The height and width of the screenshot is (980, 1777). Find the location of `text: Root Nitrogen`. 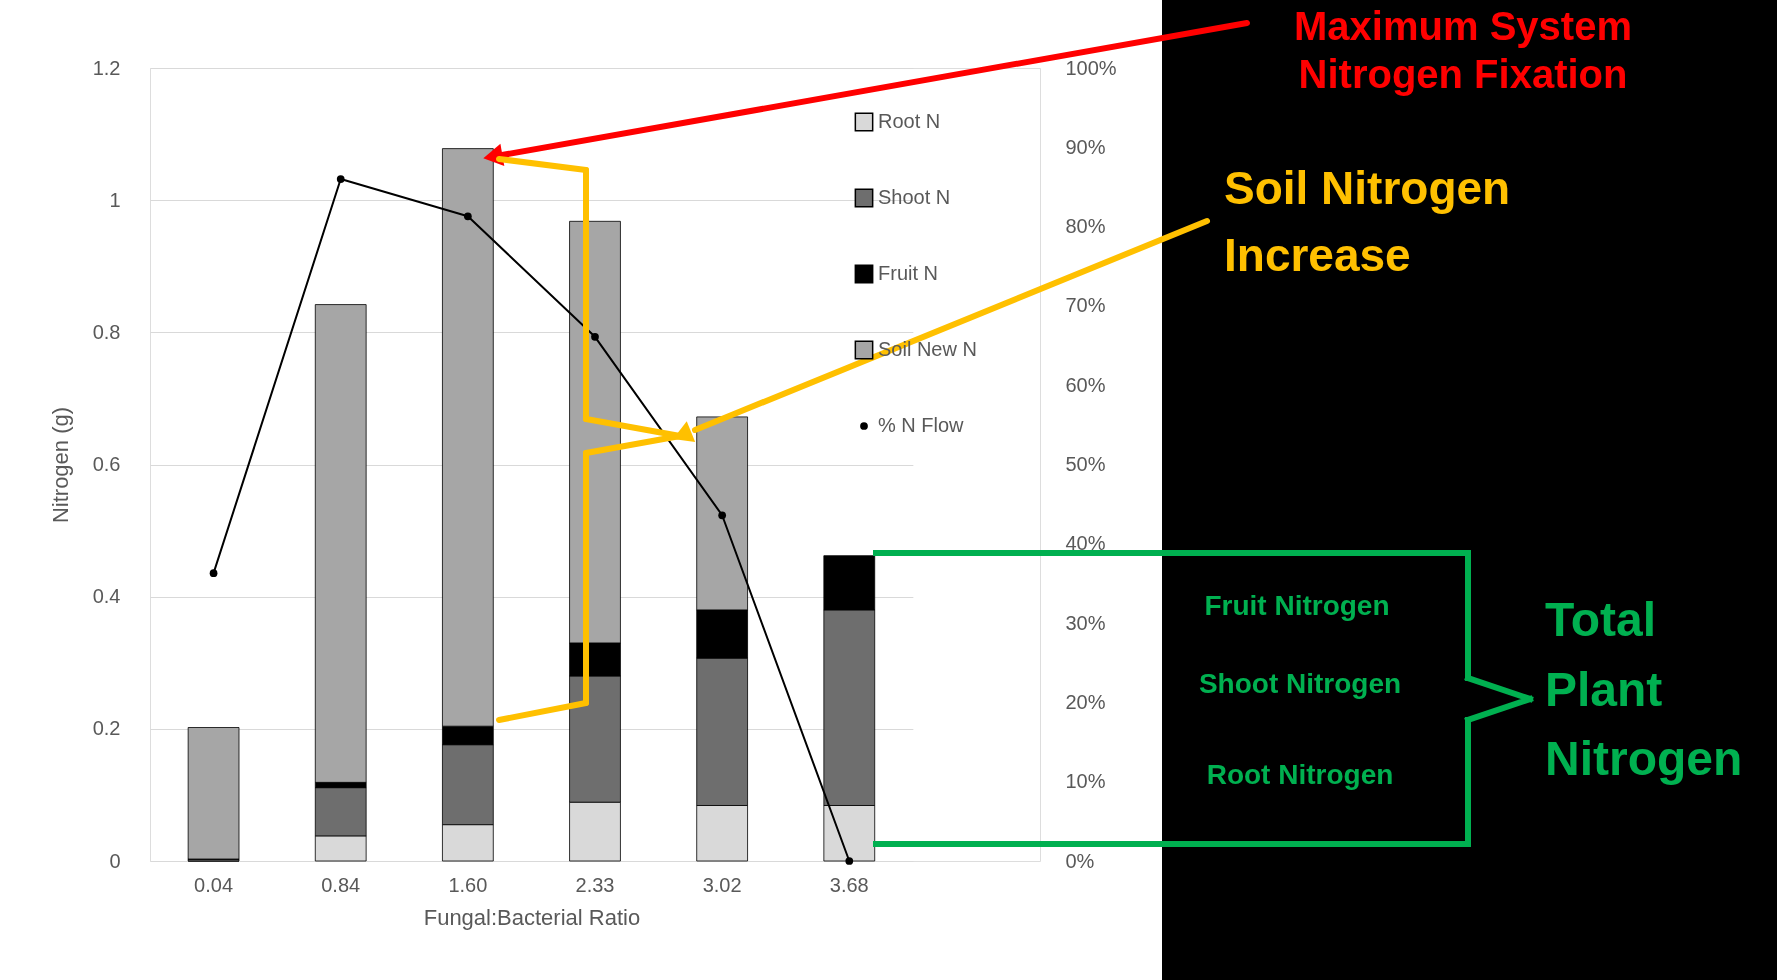

text: Root Nitrogen is located at coordinates (1300, 774).